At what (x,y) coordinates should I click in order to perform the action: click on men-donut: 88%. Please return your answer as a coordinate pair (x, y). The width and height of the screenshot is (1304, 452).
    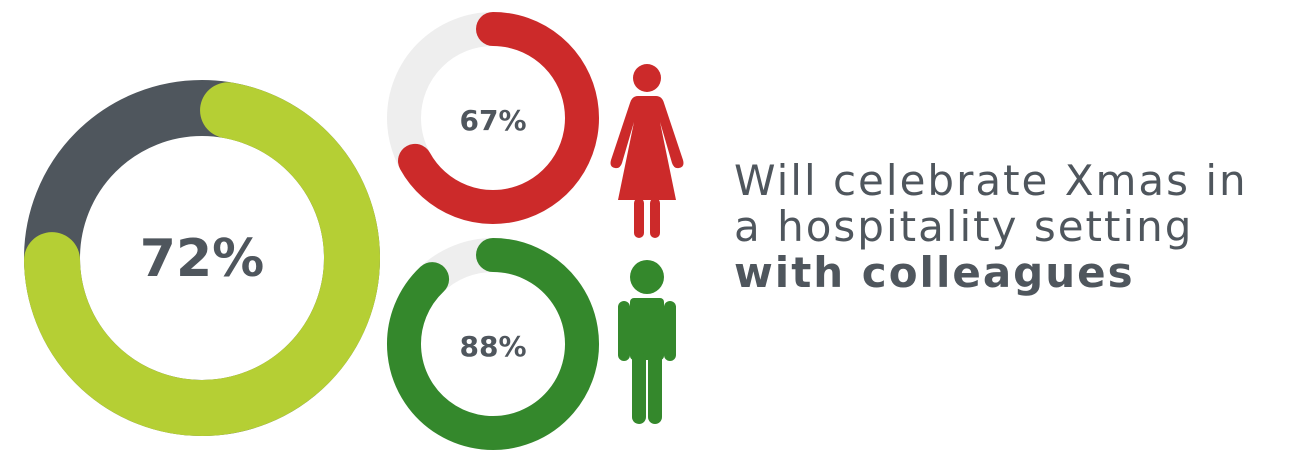
    Looking at the image, I should click on (493, 344).